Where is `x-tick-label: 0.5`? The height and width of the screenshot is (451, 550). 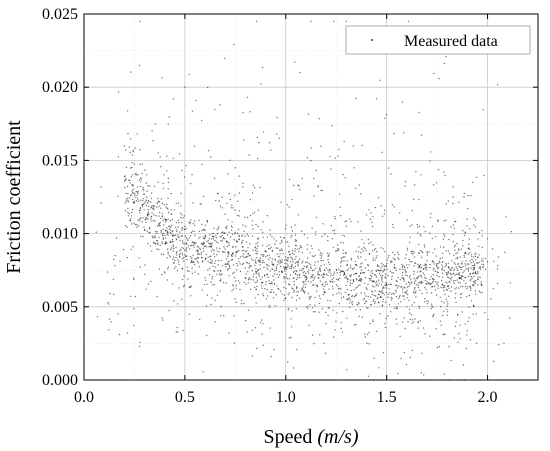
x-tick-label: 0.5 is located at coordinates (185, 397).